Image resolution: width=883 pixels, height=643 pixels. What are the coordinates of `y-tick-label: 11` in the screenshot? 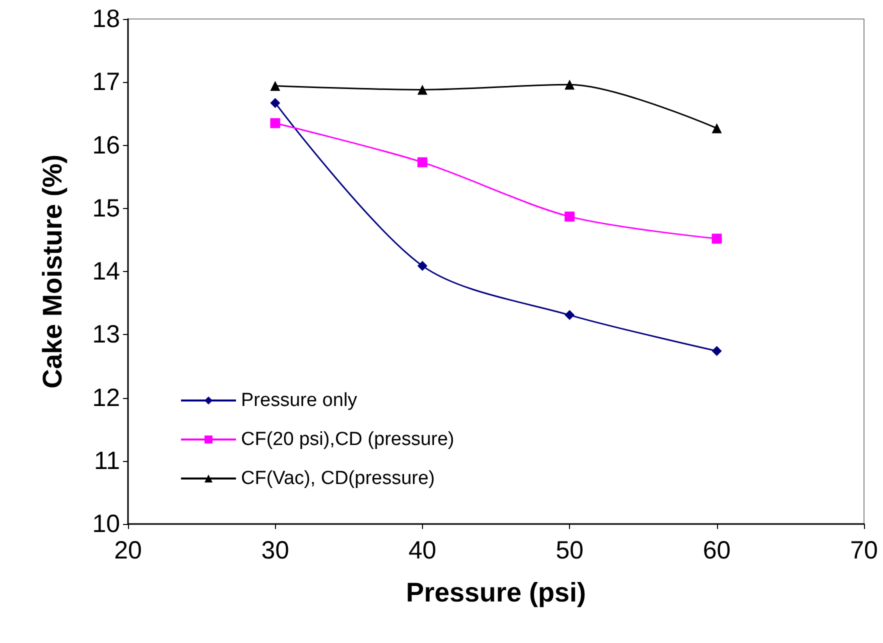 It's located at (107, 460).